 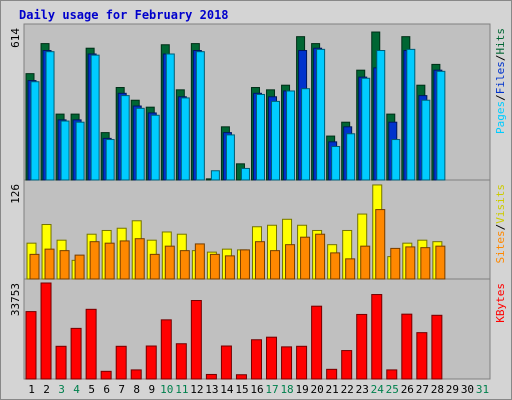 I want to click on day-label-4: 4, so click(x=76, y=389).